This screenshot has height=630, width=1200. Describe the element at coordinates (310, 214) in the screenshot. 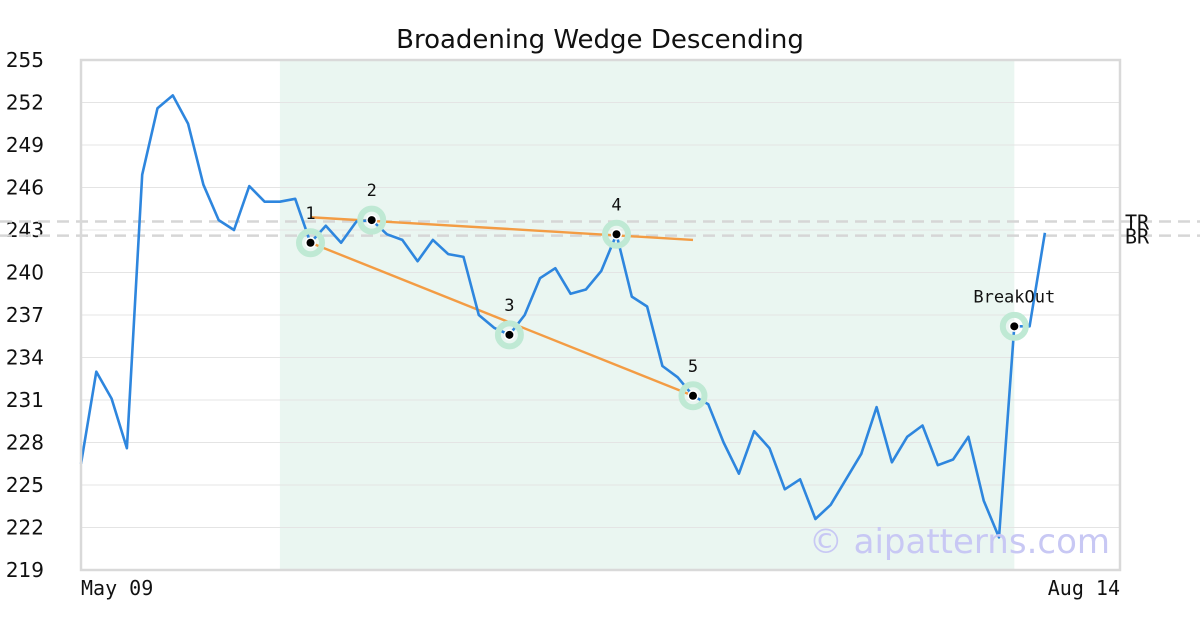

I see `pattern-point-label: 1` at that location.